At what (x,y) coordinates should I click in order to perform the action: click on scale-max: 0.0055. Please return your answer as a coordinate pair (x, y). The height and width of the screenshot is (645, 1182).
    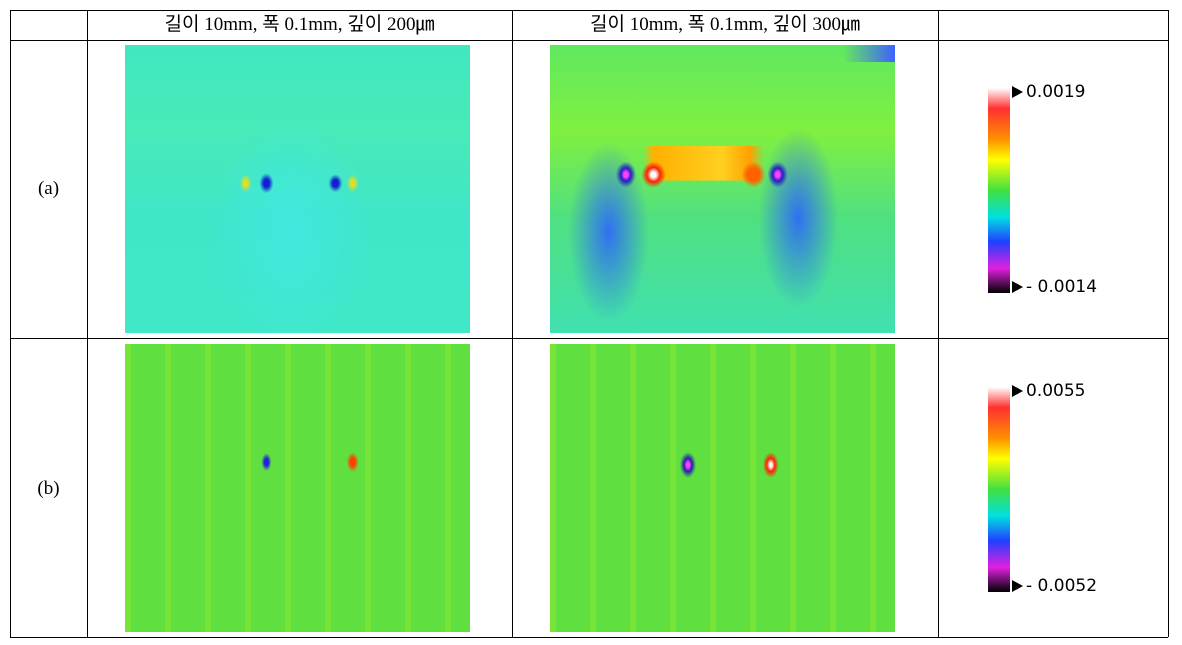
    Looking at the image, I should click on (1048, 391).